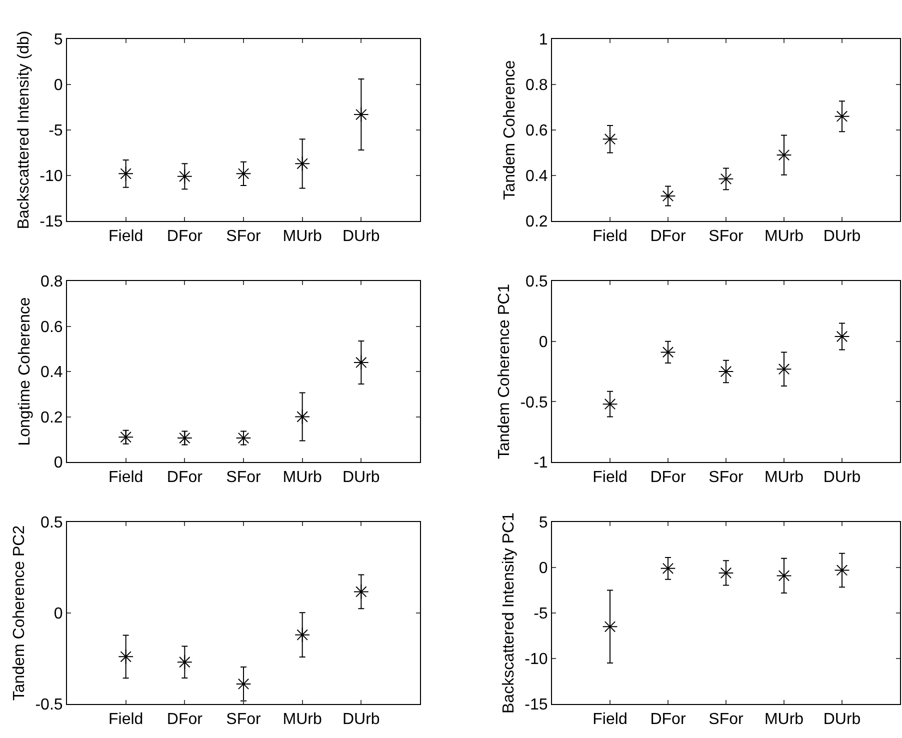 The image size is (902, 738). What do you see at coordinates (19, 613) in the screenshot?
I see `y-axis-title: Tandem Coherence PC2` at bounding box center [19, 613].